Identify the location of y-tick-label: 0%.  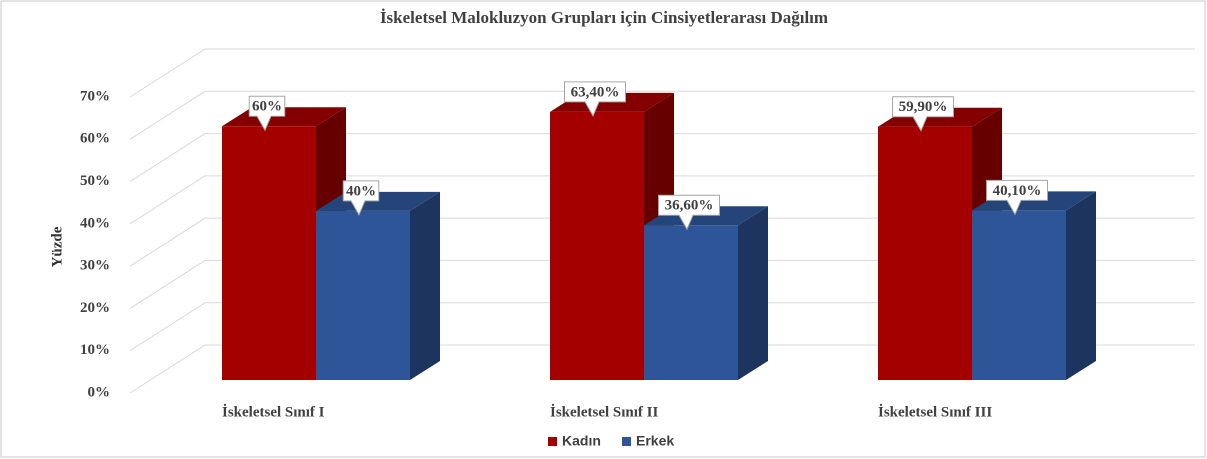
(99, 392).